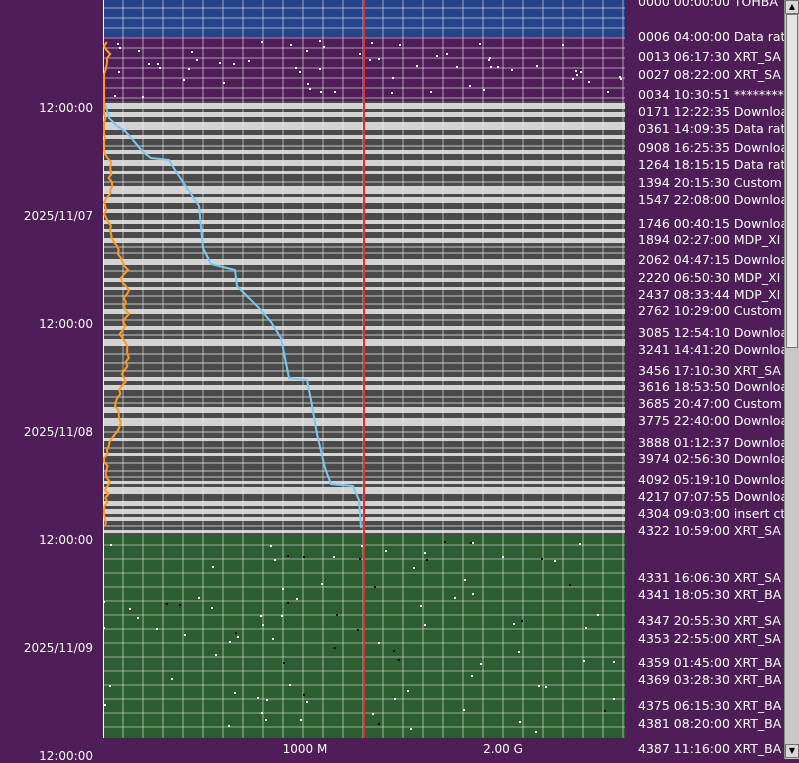 The image size is (799, 763). What do you see at coordinates (709, 530) in the screenshot?
I see `event-item: 4322 10:59:00 XRT_SA` at bounding box center [709, 530].